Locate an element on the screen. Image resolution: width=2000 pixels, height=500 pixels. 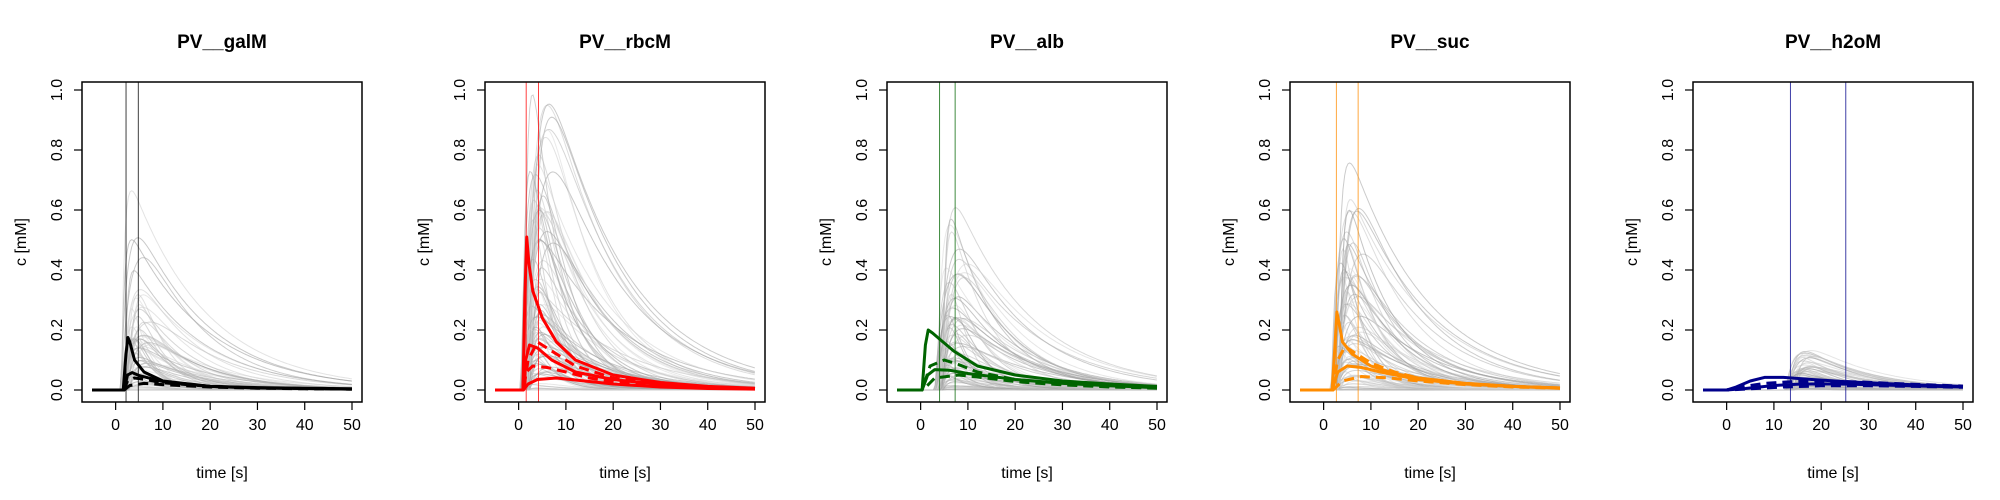
chart-title: PV__alb is located at coordinates (1027, 42).